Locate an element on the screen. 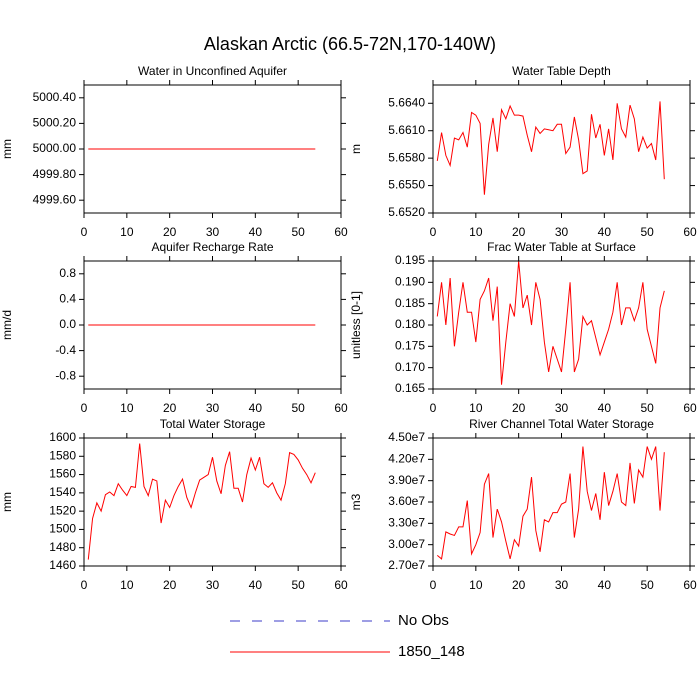  y-axis-label: unitless [0-1] is located at coordinates (356, 325).